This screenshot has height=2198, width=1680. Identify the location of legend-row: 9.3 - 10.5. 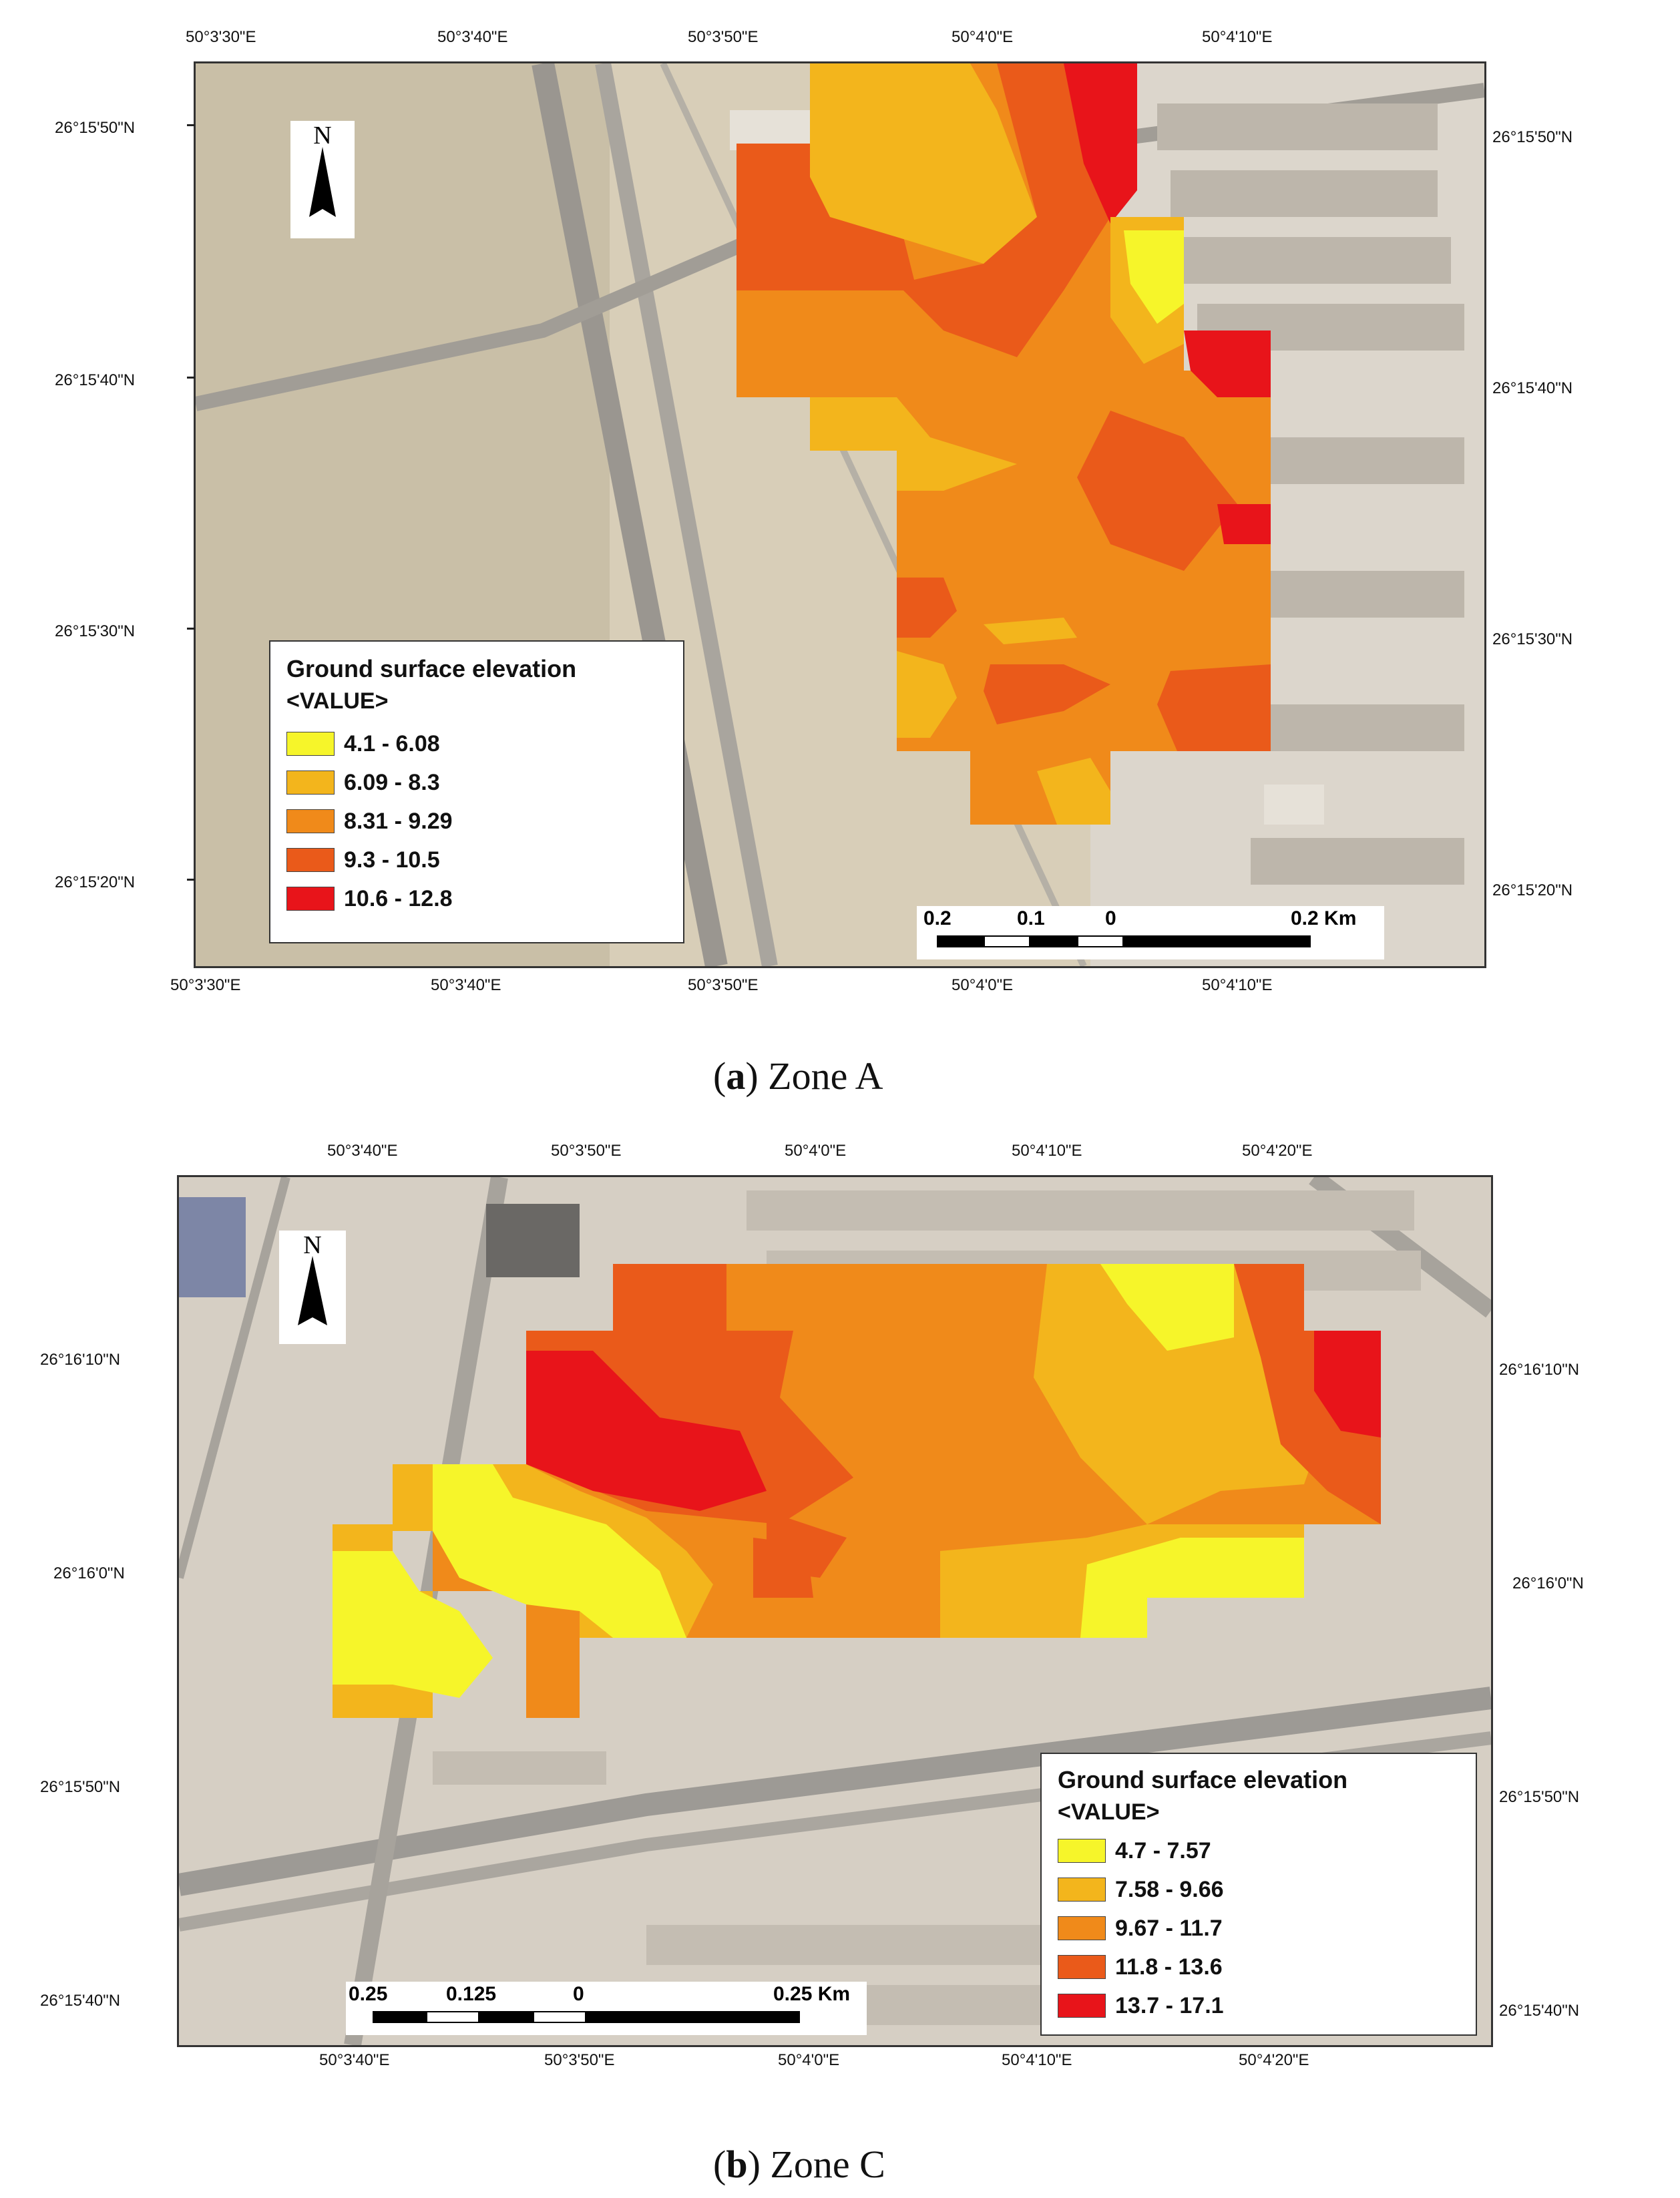
(363, 860).